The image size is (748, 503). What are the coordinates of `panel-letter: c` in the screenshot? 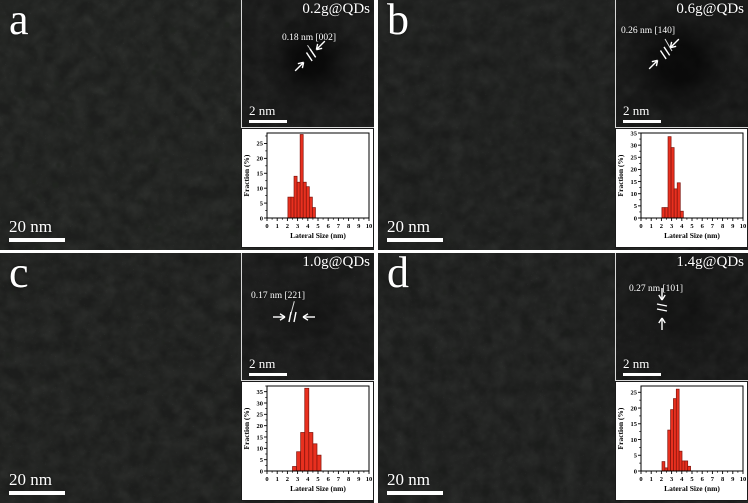 It's located at (19, 275).